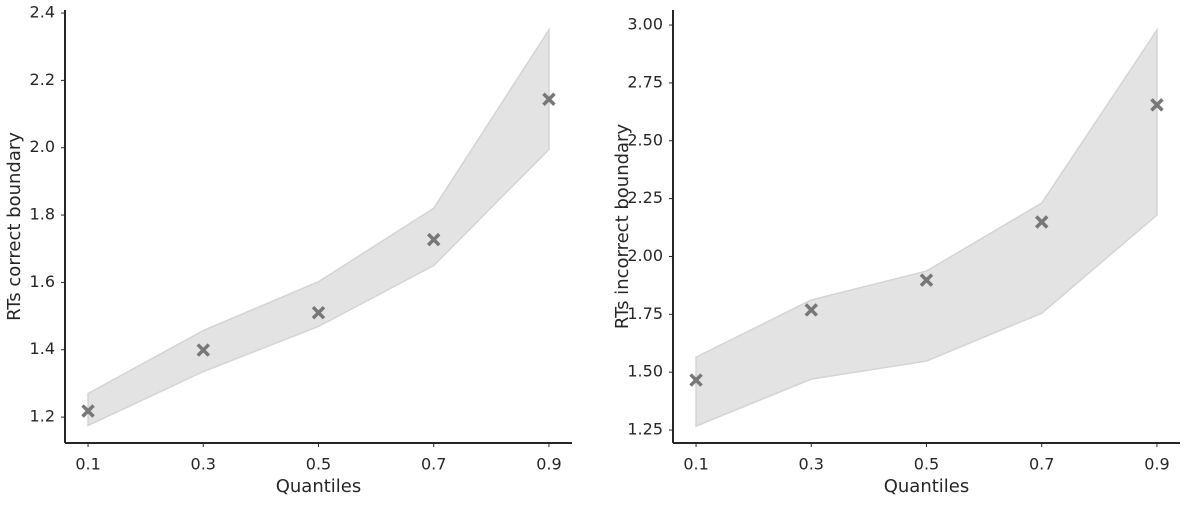  I want to click on y-tick-label: 1.8, so click(42, 214).